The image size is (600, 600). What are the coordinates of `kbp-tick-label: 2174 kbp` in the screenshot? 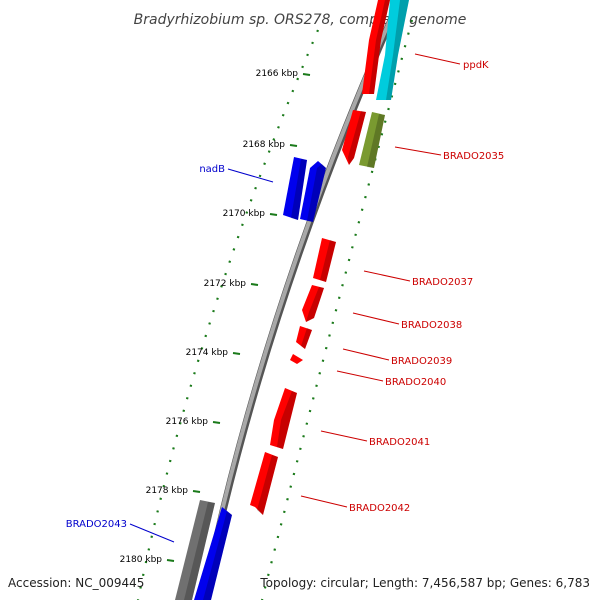 It's located at (207, 353).